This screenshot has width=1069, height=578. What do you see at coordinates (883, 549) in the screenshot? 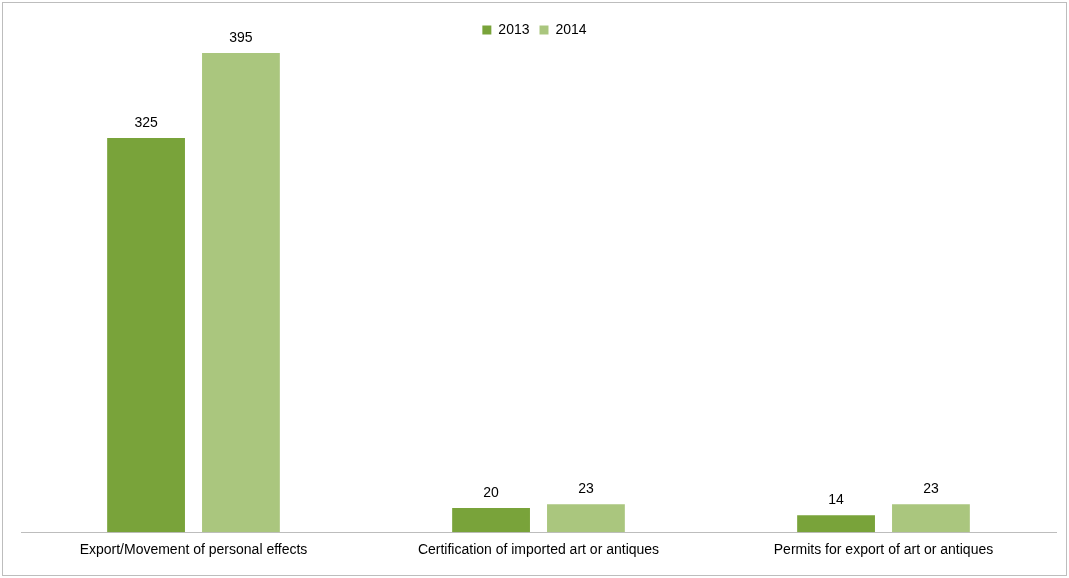
I see `x-tick-label: Permits for export of art or antiques` at bounding box center [883, 549].